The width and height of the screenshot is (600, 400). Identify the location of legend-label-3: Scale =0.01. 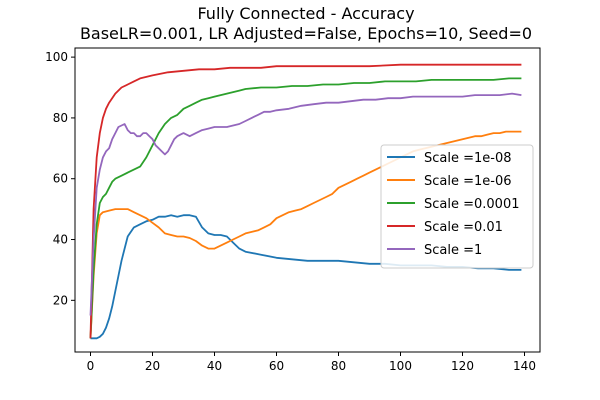
(463, 227).